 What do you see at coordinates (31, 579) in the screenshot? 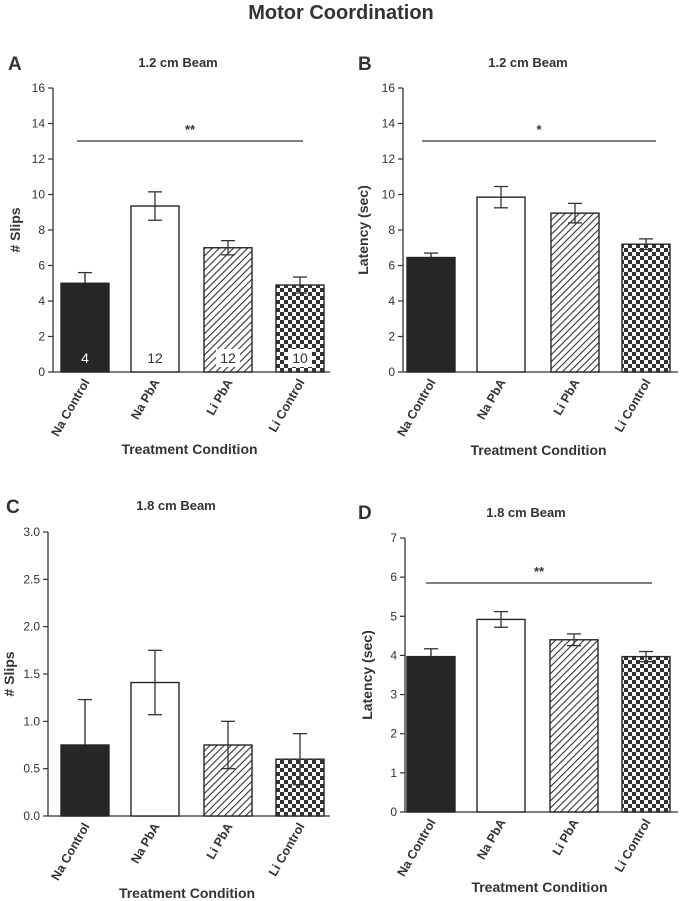
I see `y-tick-label: 2.5` at bounding box center [31, 579].